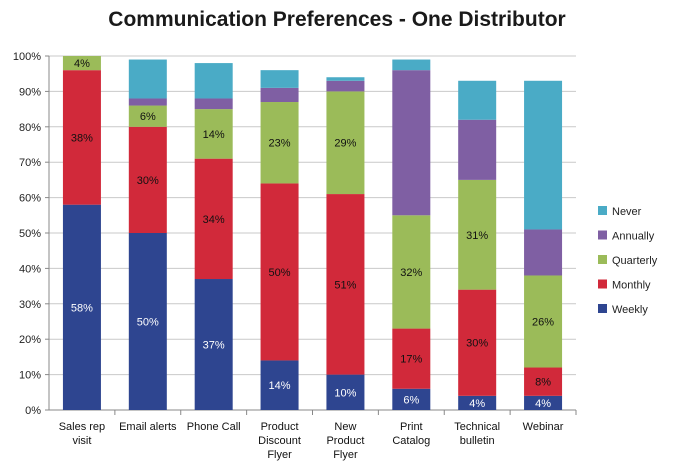  I want to click on x-tick-label: Phone Call, so click(214, 427).